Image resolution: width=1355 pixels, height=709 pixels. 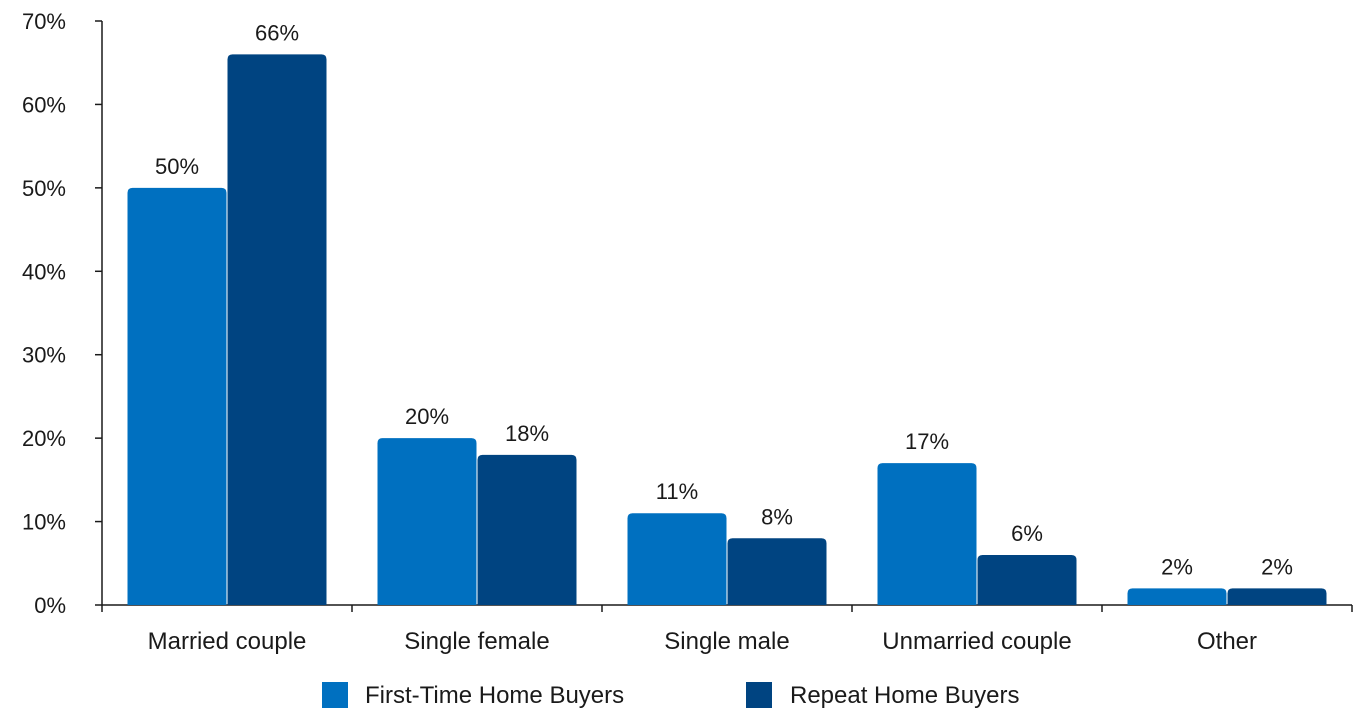 What do you see at coordinates (1027, 533) in the screenshot?
I see `data-label: 6%` at bounding box center [1027, 533].